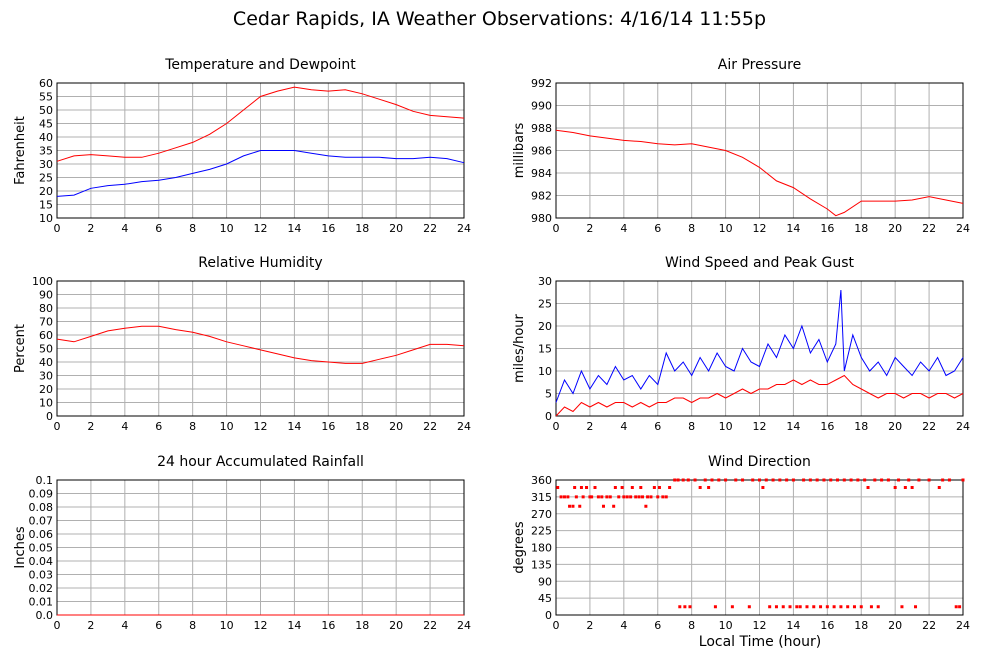 The width and height of the screenshot is (999, 659). What do you see at coordinates (20, 547) in the screenshot?
I see `y-axis-label: Inches` at bounding box center [20, 547].